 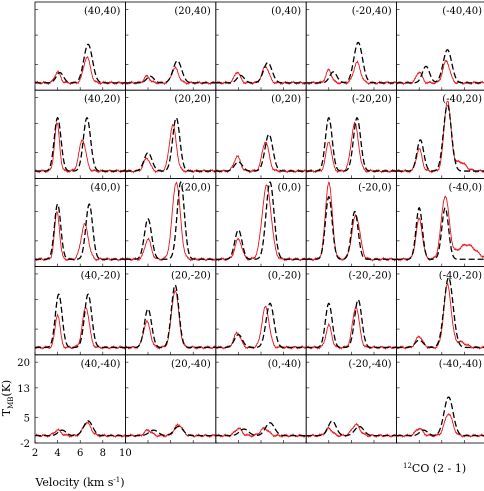 I want to click on panel-offset-label: (-40,40), so click(x=462, y=11).